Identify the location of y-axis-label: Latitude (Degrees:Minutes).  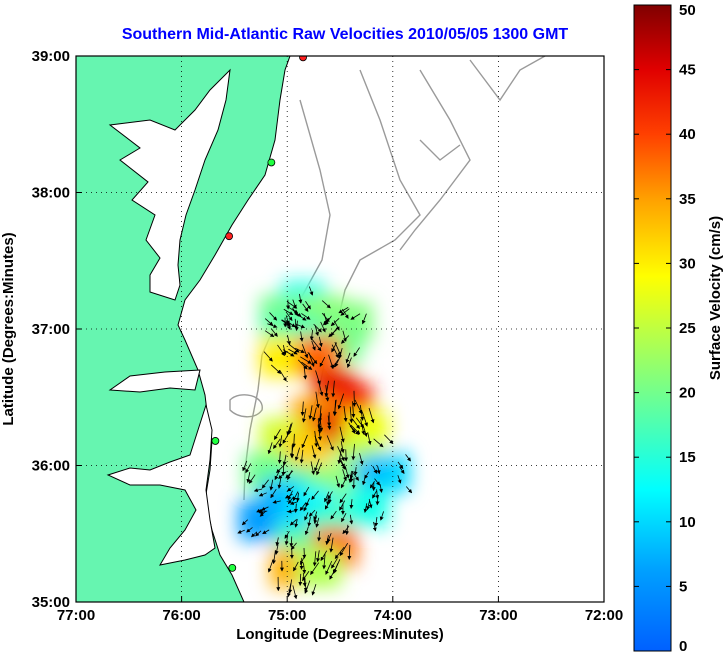
(8, 328).